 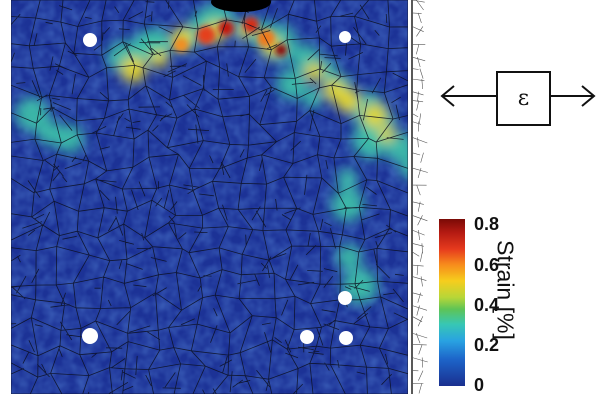 I want to click on strain-symbol: ε, so click(x=523, y=98).